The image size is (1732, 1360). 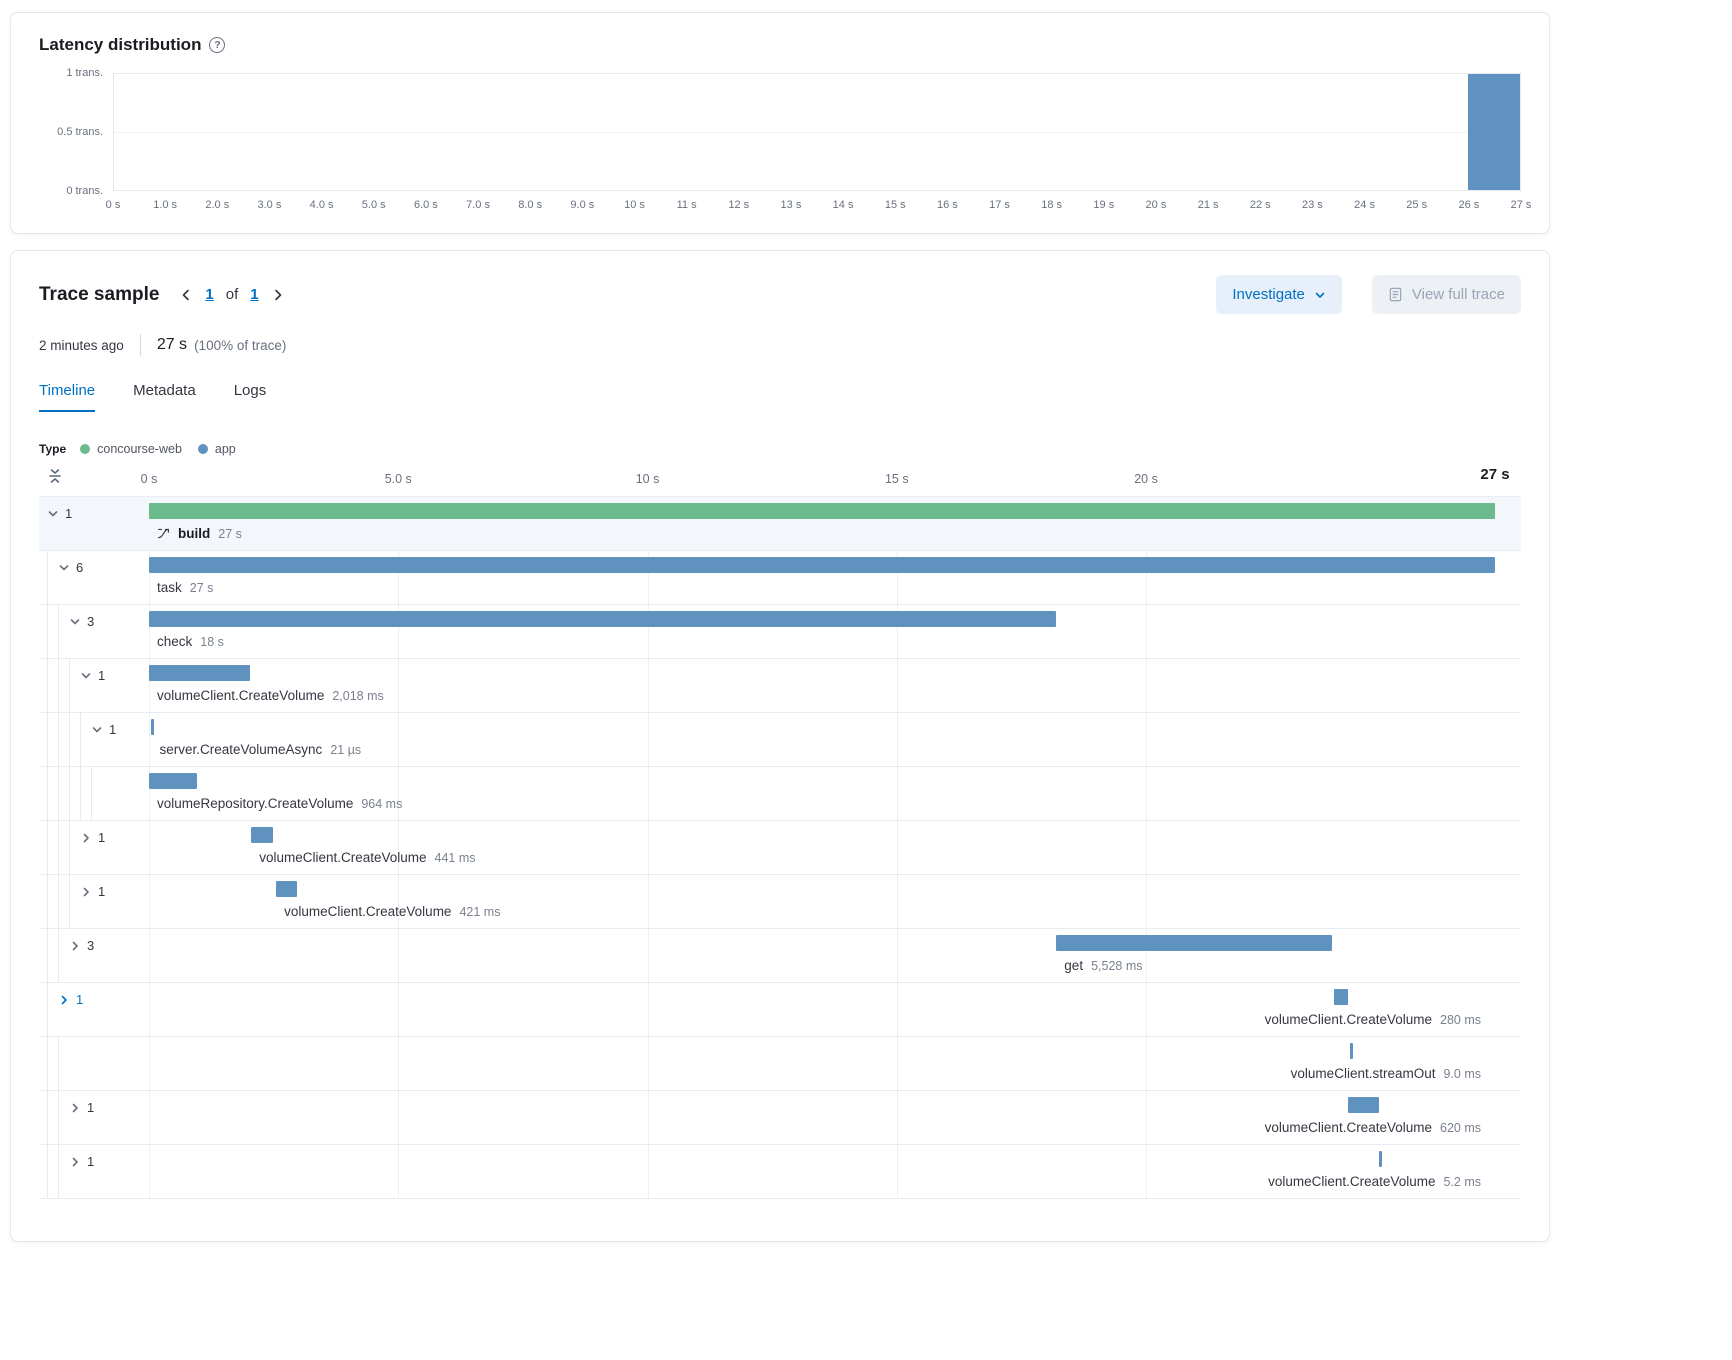 What do you see at coordinates (278, 295) in the screenshot?
I see `next-trace-icon` at bounding box center [278, 295].